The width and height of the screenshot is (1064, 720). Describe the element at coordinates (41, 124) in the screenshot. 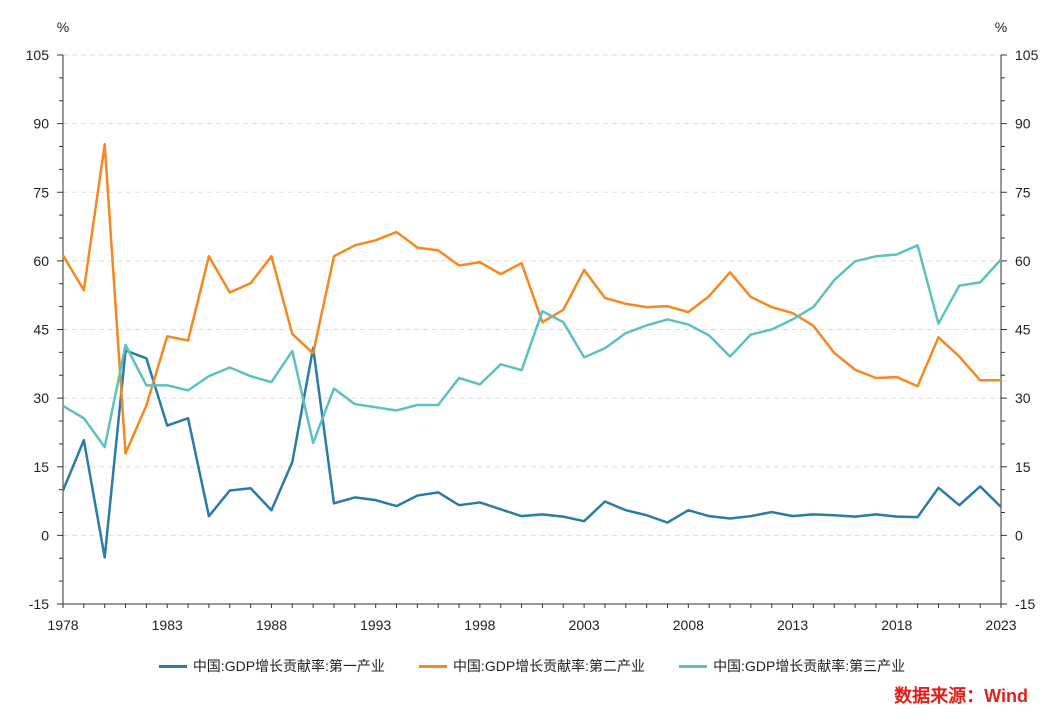

I see `y-tick-label-left: 90` at that location.